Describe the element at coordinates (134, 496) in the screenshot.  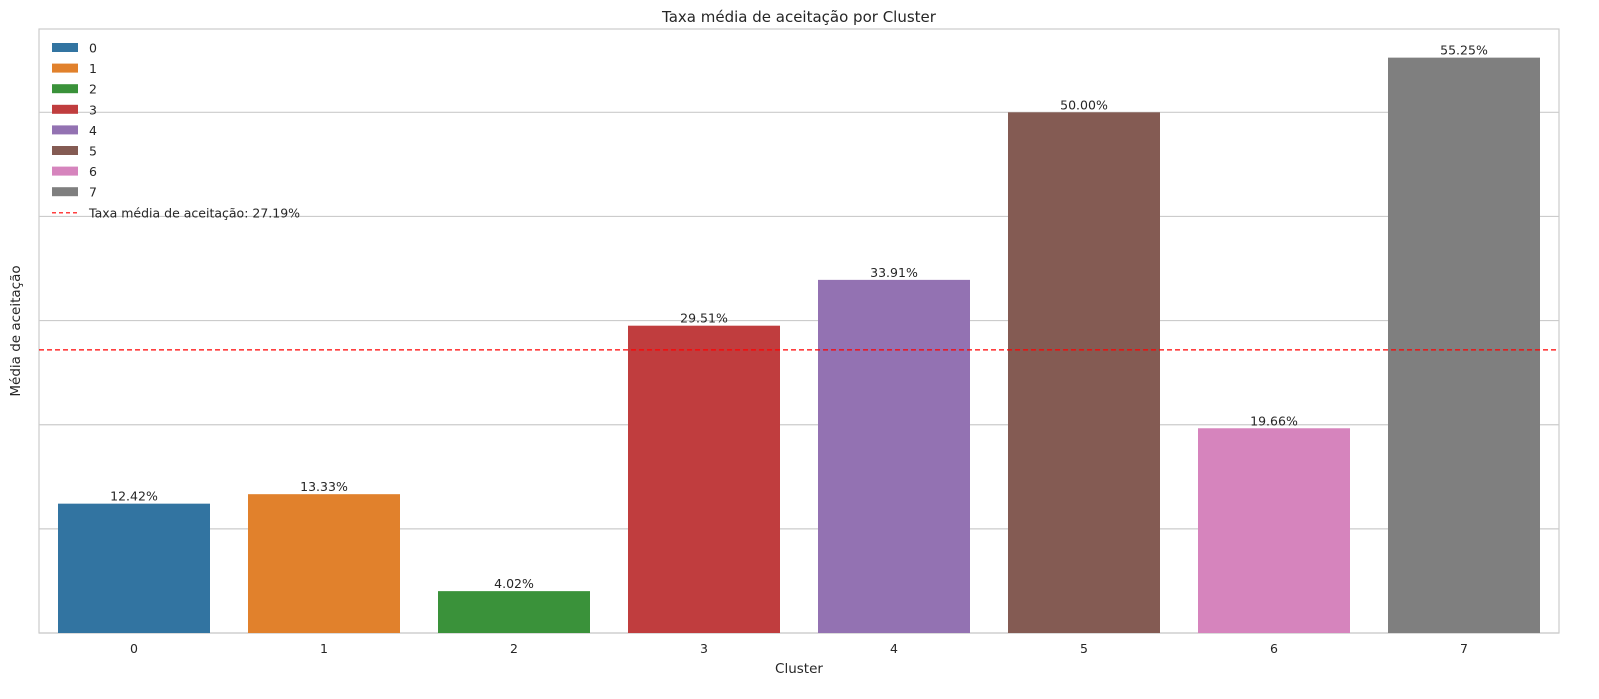
I see `bar-value-label: 12.42%` at that location.